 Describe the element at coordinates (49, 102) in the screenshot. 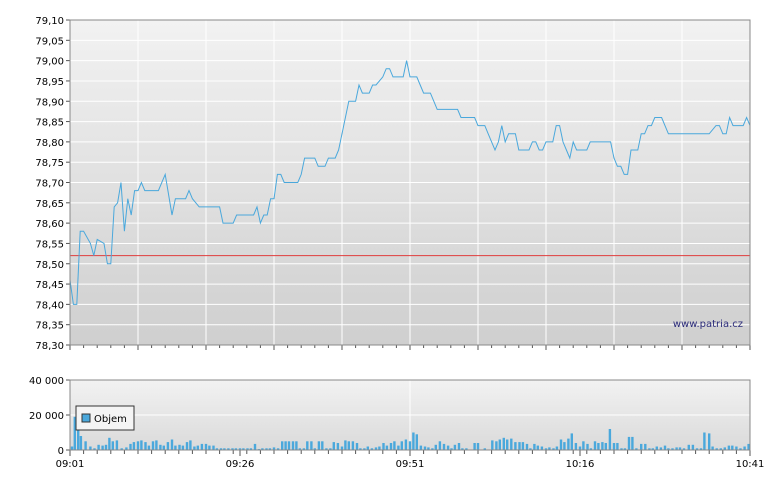

I see `price-y-tick-label: 78,90` at that location.